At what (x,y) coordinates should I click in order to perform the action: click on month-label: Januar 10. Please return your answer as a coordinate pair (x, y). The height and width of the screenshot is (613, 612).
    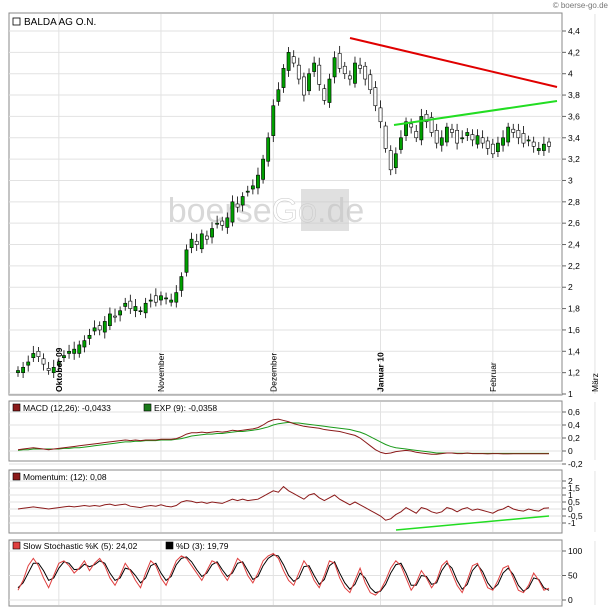
    Looking at the image, I should click on (381, 372).